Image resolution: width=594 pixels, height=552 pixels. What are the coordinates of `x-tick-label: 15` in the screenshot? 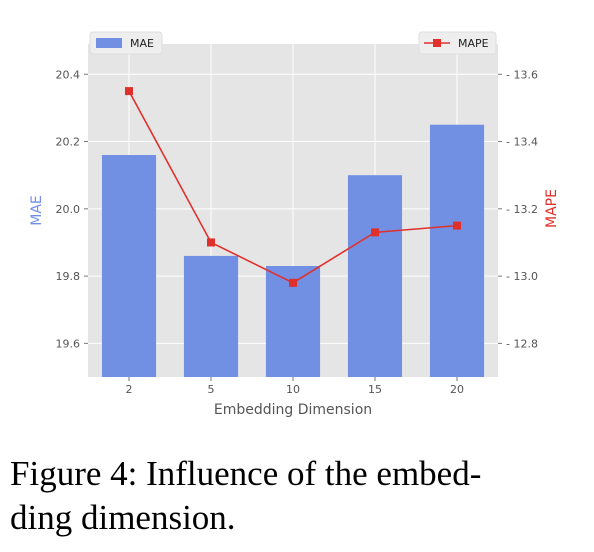 It's located at (375, 389).